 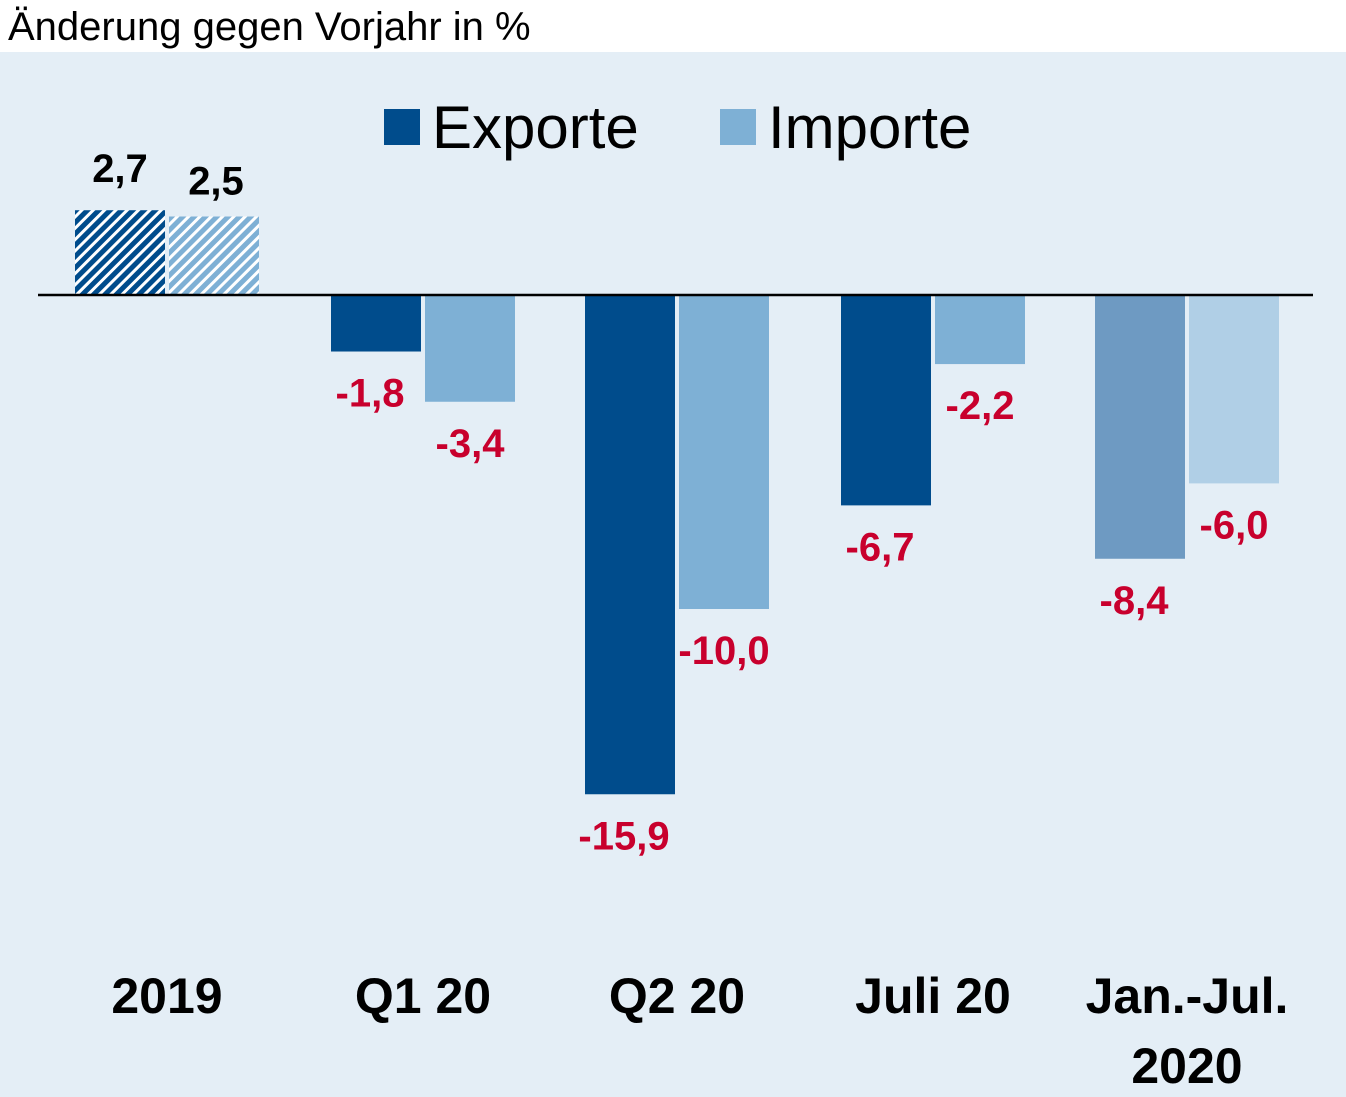 I want to click on category-label-q1-20: Q1 20, so click(x=423, y=996).